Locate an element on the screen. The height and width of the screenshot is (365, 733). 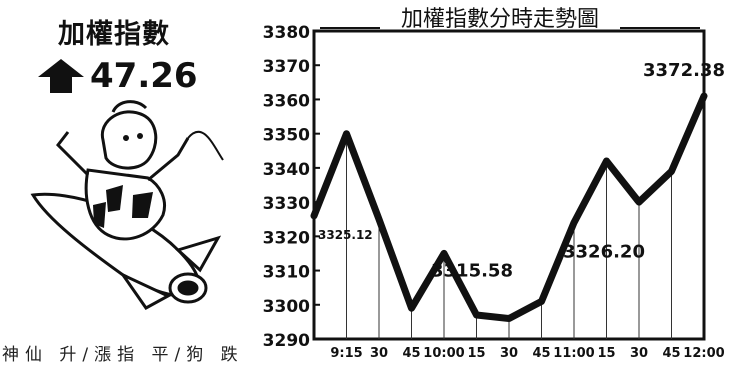
y-tick-label: 3290 is located at coordinates (286, 341).